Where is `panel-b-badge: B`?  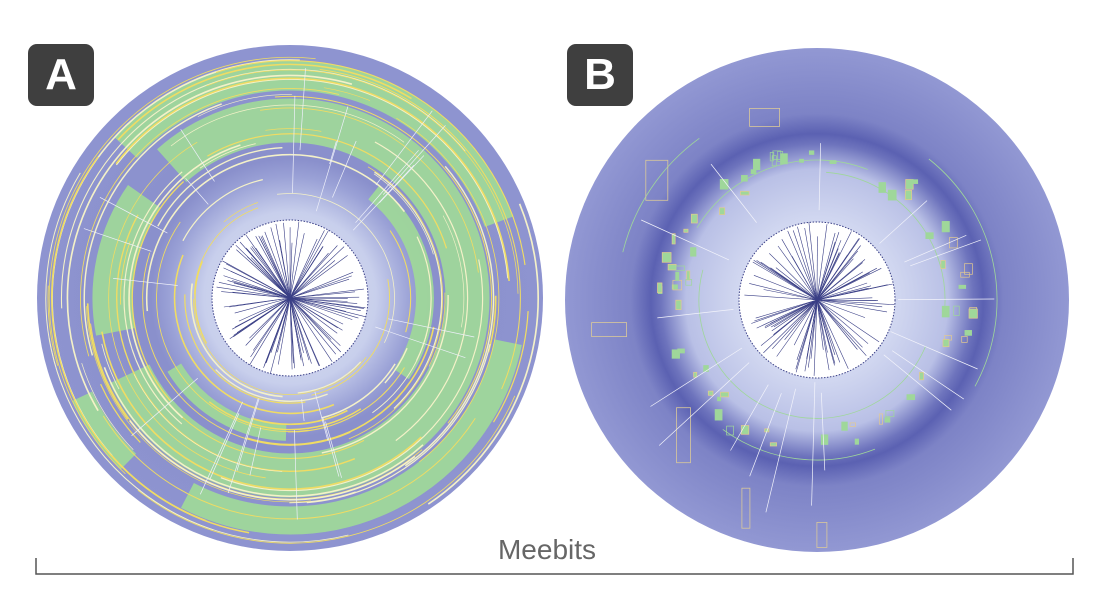 panel-b-badge: B is located at coordinates (600, 75).